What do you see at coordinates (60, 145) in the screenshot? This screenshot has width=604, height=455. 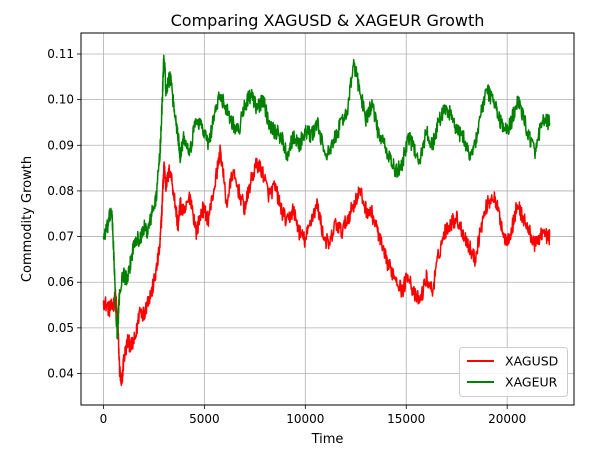 I see `y-tick-label: 0.09` at bounding box center [60, 145].